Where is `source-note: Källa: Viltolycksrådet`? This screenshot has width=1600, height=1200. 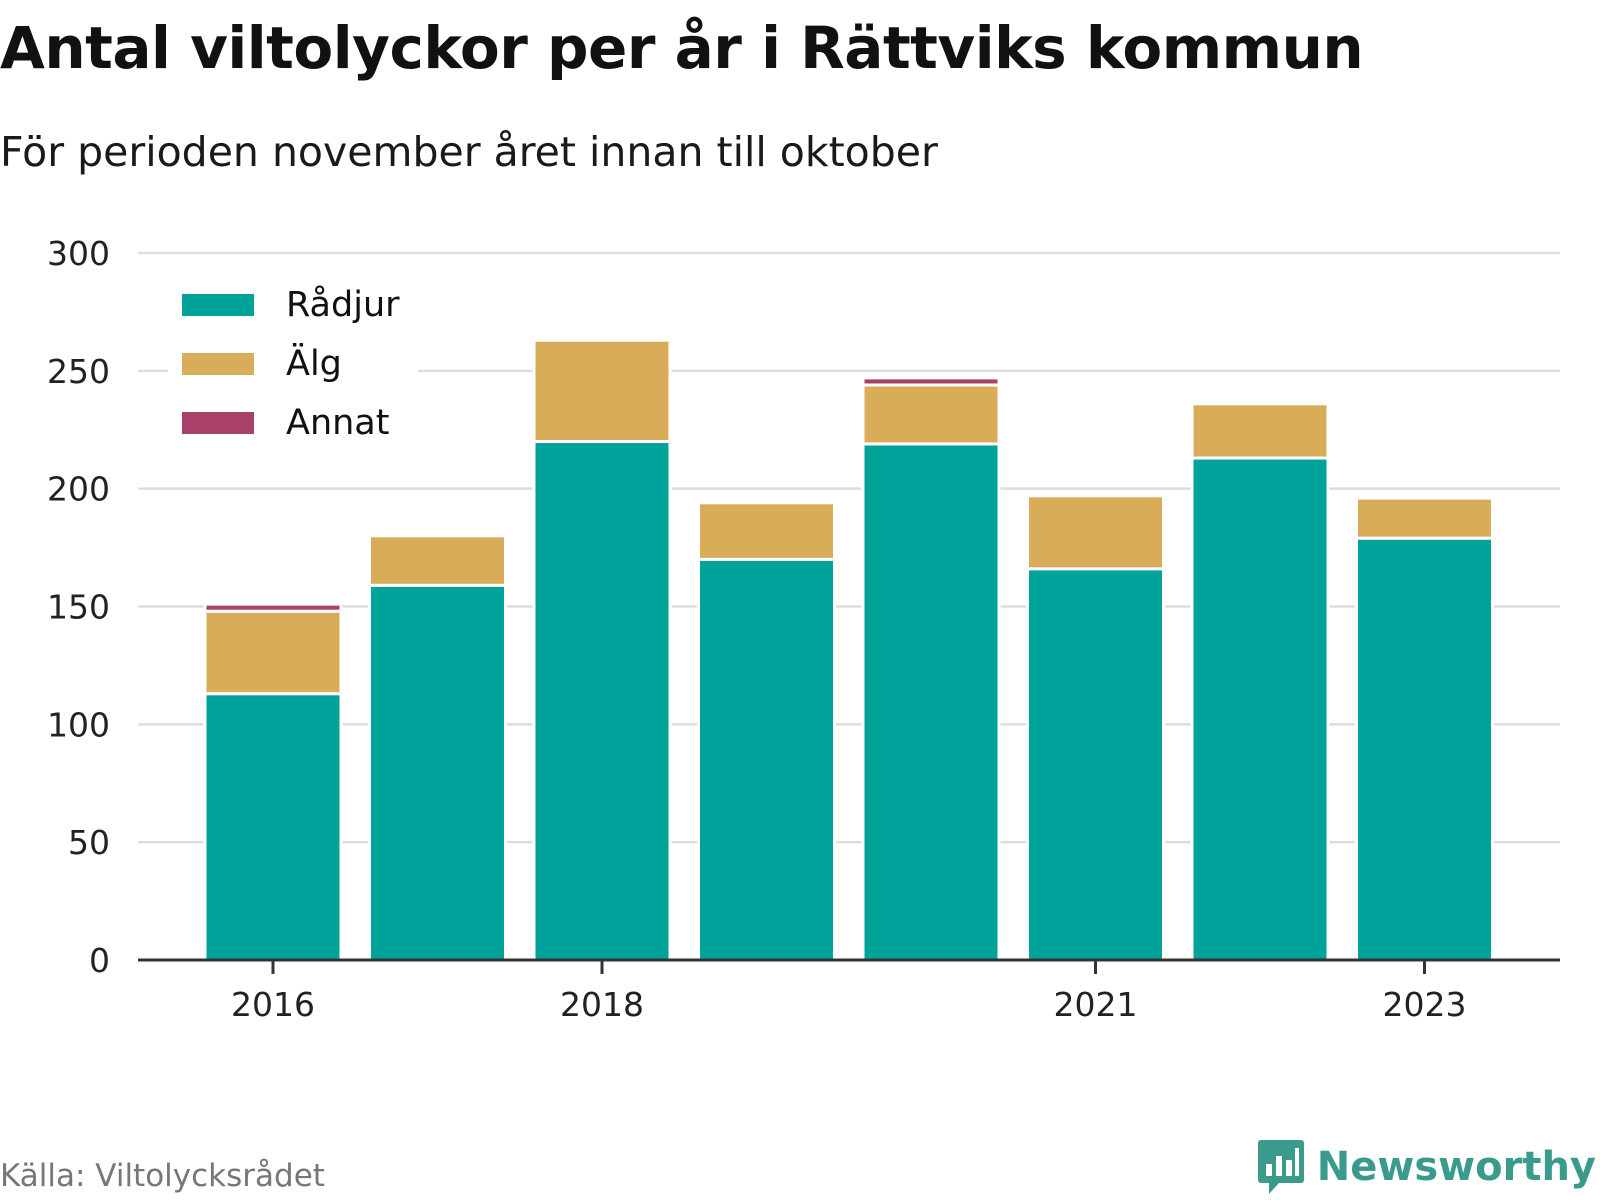 source-note: Källa: Viltolycksrådet is located at coordinates (162, 1176).